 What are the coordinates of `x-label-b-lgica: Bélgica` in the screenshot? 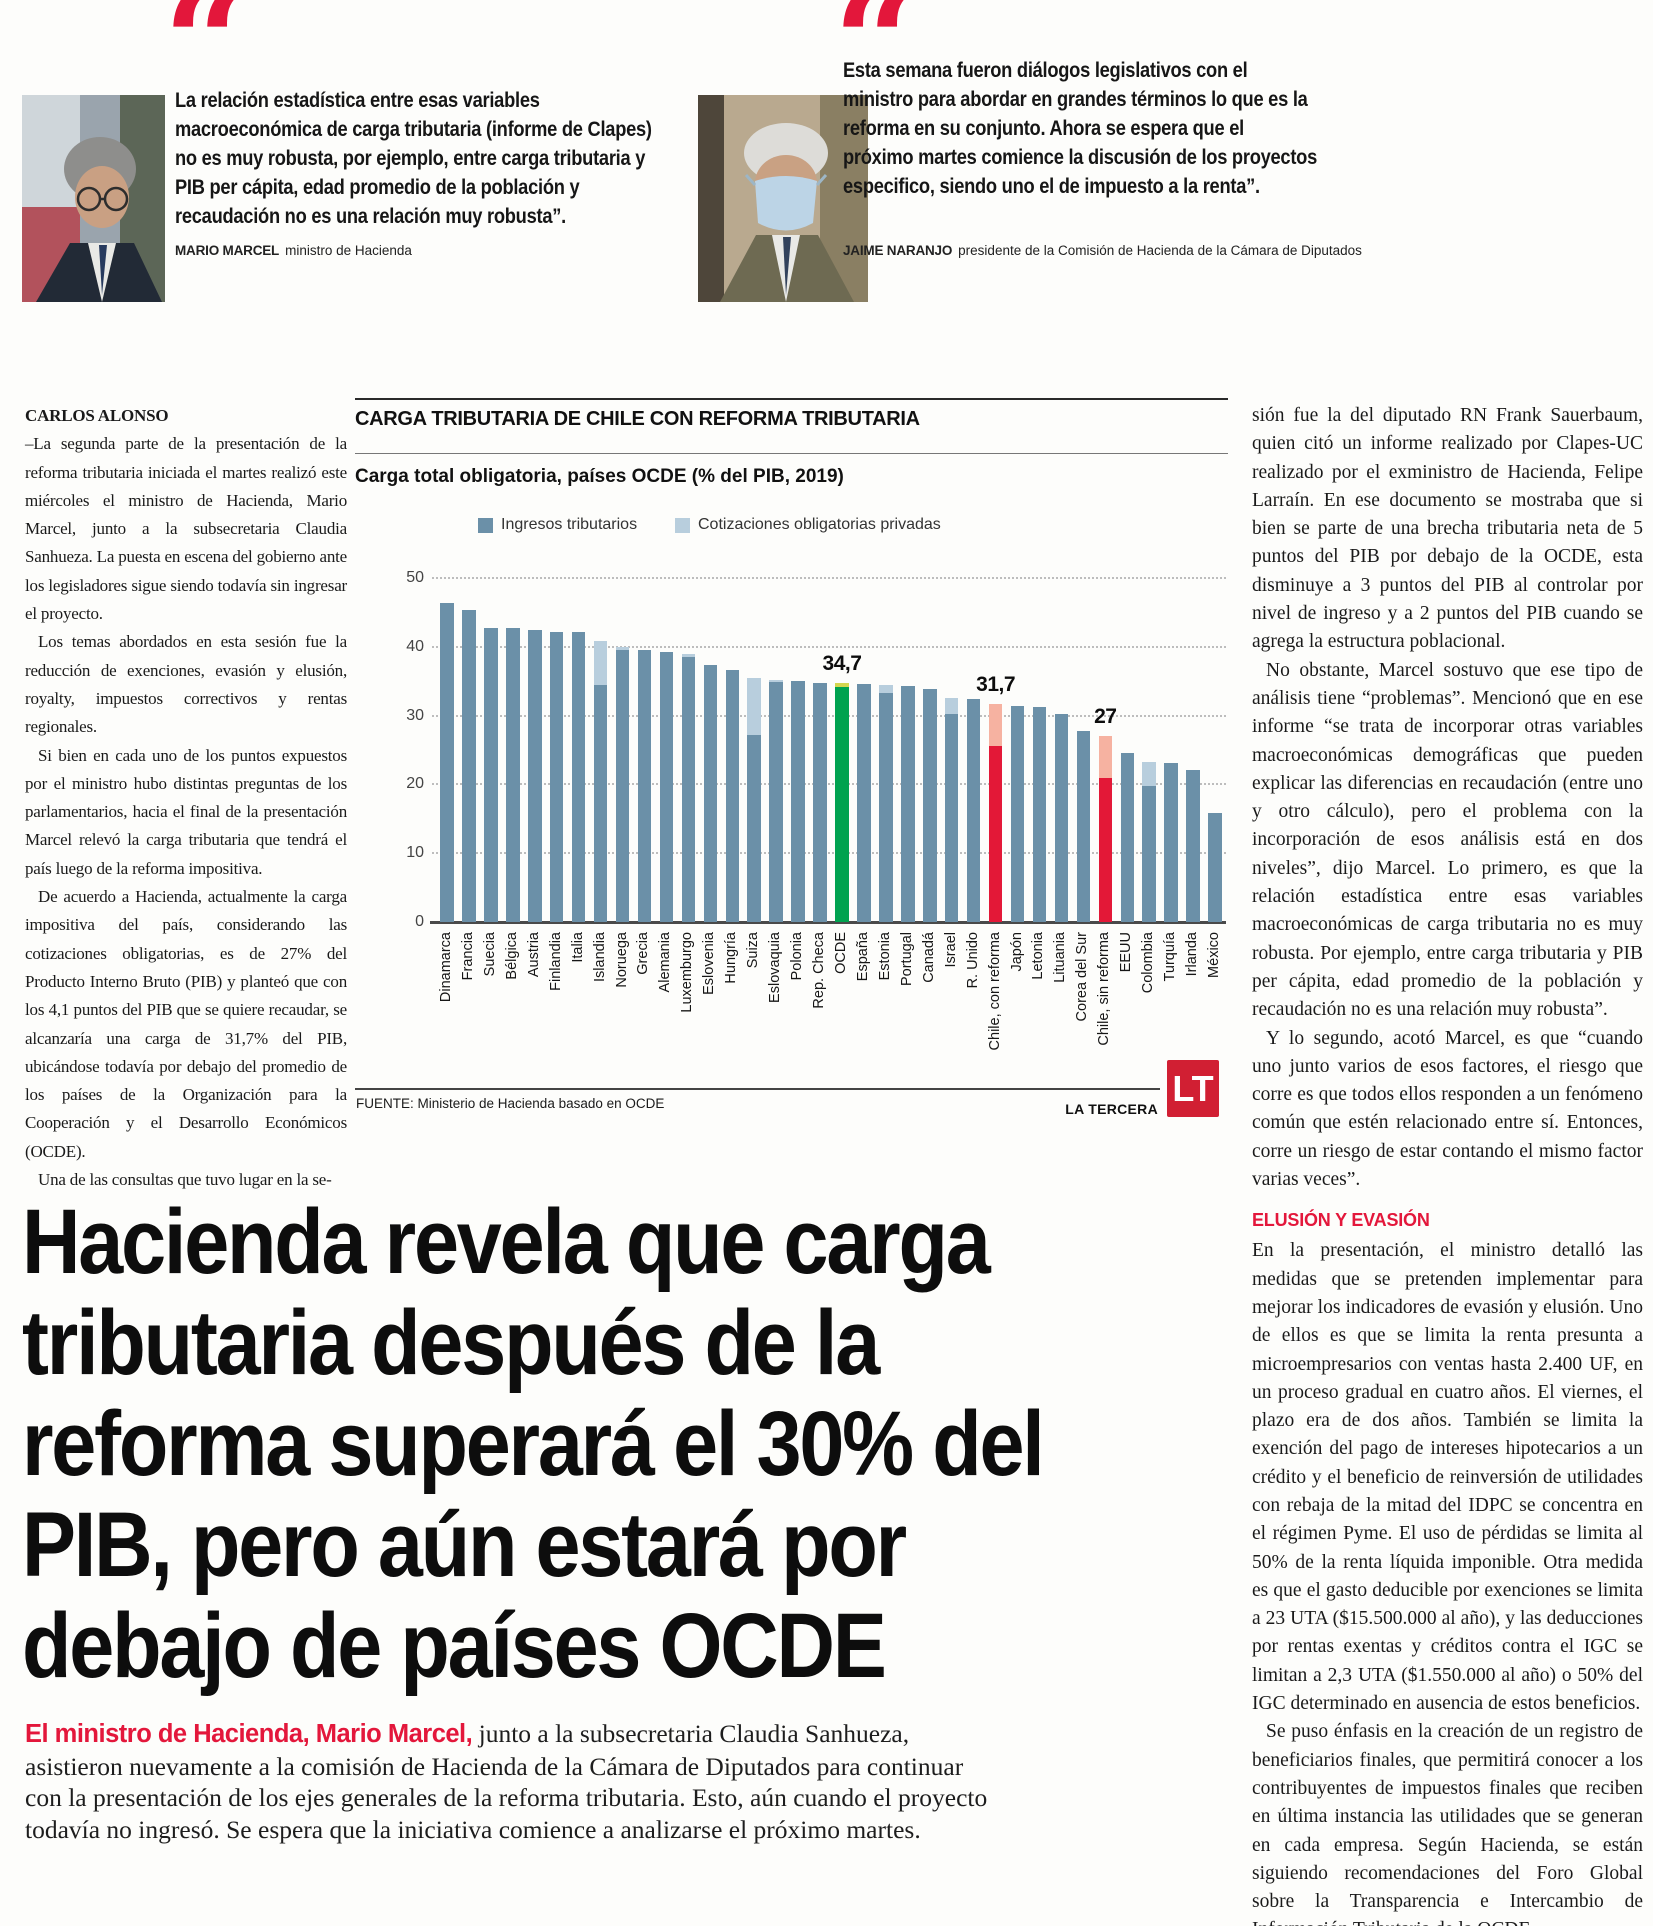 It's located at (511, 956).